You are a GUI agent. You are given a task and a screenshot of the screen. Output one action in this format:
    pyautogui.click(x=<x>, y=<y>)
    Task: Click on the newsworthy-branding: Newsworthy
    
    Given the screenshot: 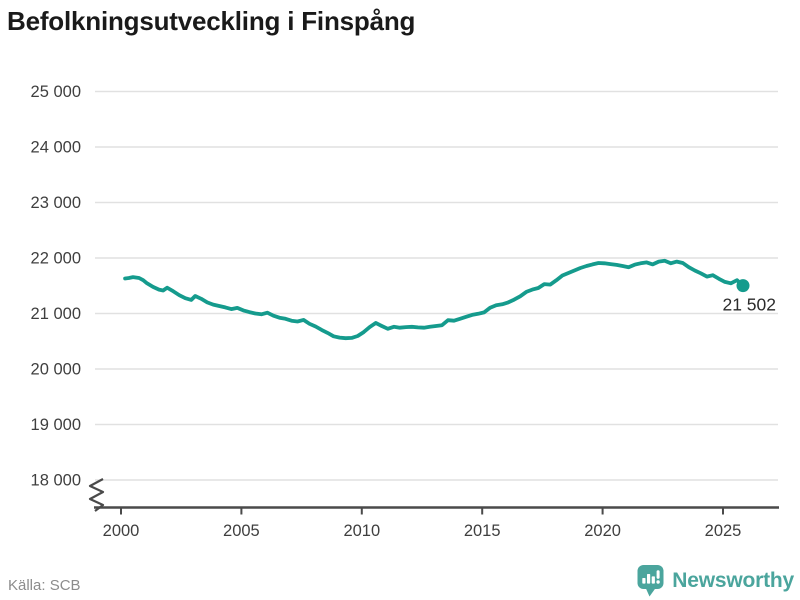 What is the action you would take?
    pyautogui.click(x=715, y=580)
    